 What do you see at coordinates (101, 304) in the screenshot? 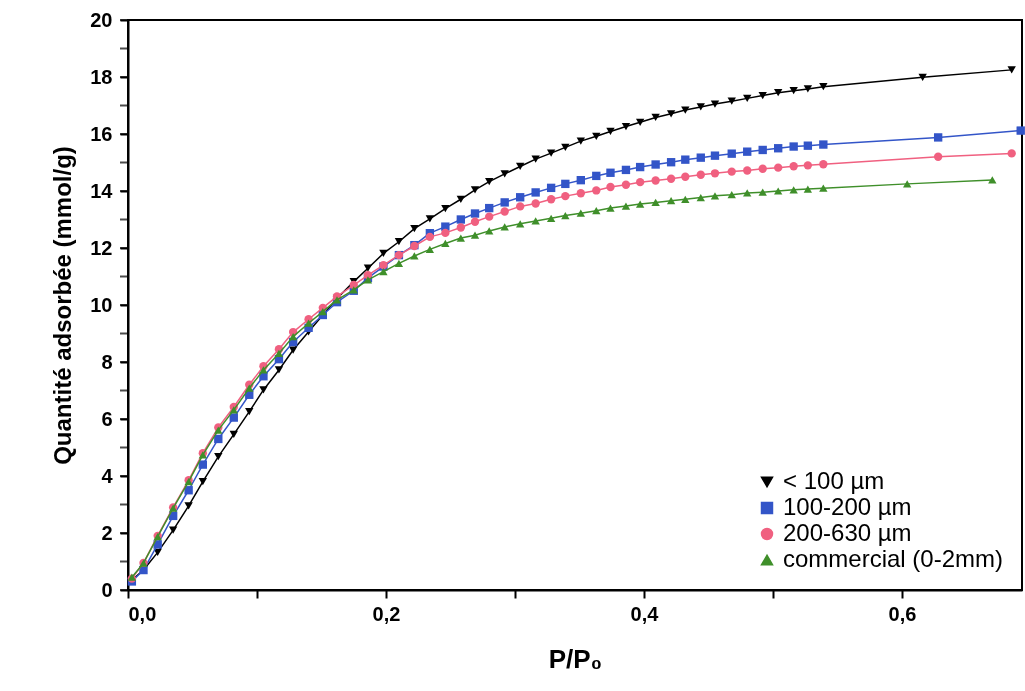
I see `y-tick-label: 10` at bounding box center [101, 304].